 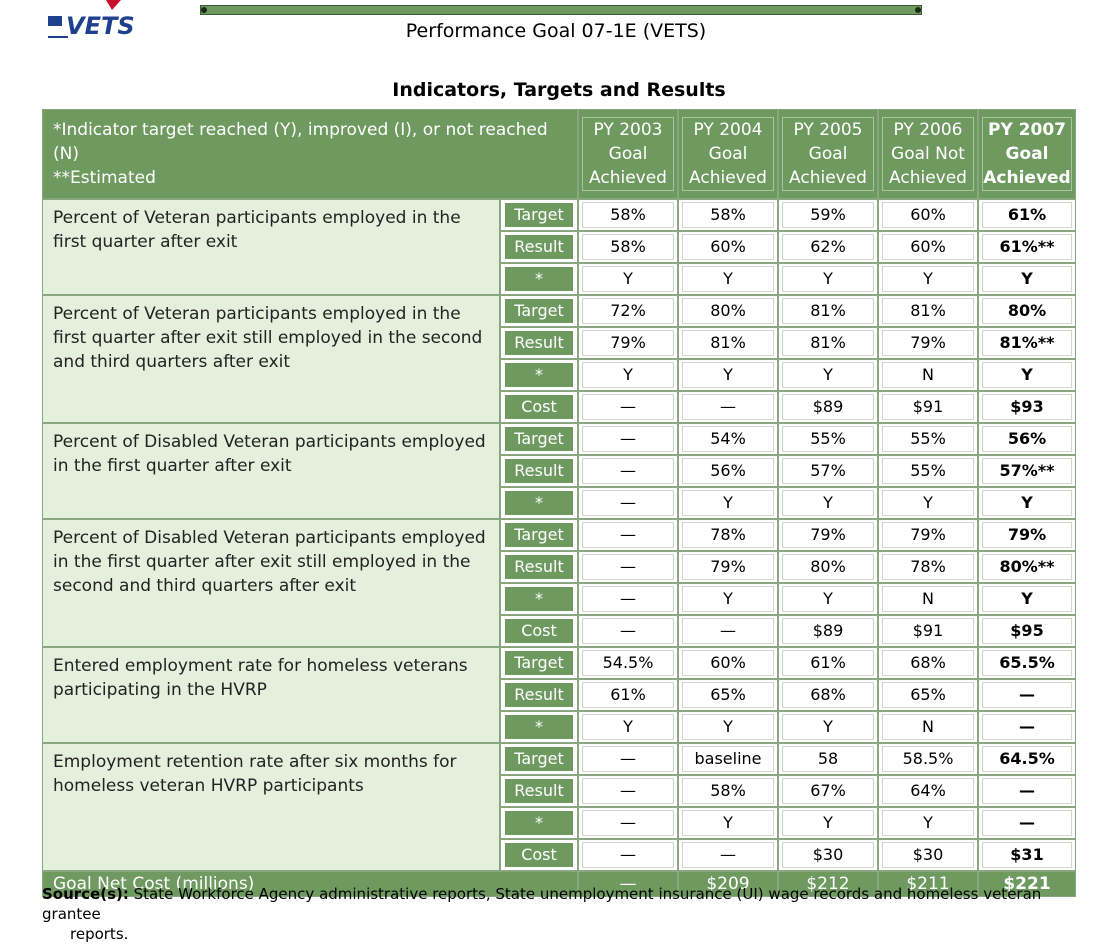 I want to click on value-text: 65.5%, so click(x=1027, y=663).